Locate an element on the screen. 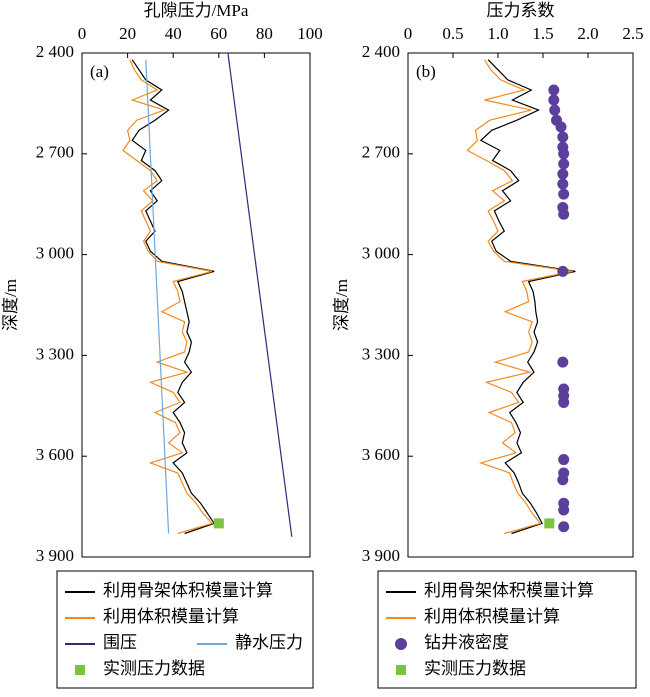 This screenshot has height=697, width=650. axis-title: 压力系数 is located at coordinates (521, 10).